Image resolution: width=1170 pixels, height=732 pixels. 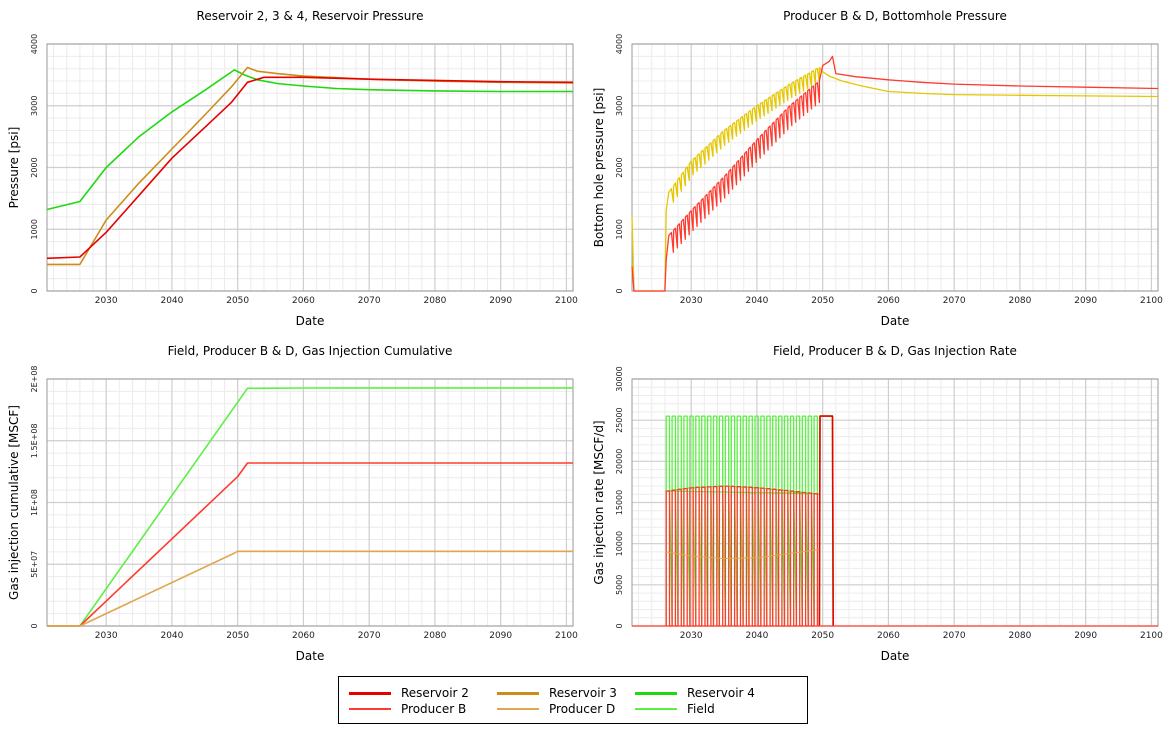 What do you see at coordinates (14, 168) in the screenshot?
I see `y-axis-label: Pressure [psi]` at bounding box center [14, 168].